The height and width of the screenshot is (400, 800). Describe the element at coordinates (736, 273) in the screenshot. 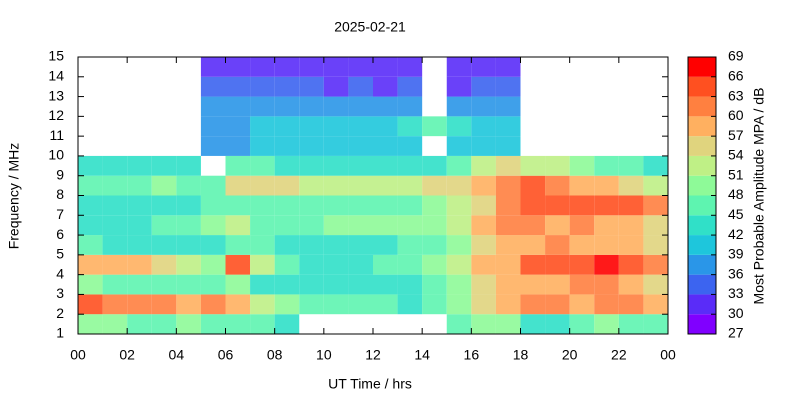

I see `colorbar-tick-label: 36` at that location.